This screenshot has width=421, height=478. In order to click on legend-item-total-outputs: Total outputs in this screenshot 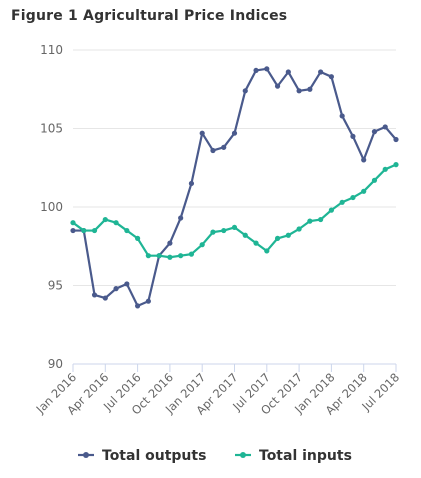, I will do `click(142, 456)`.